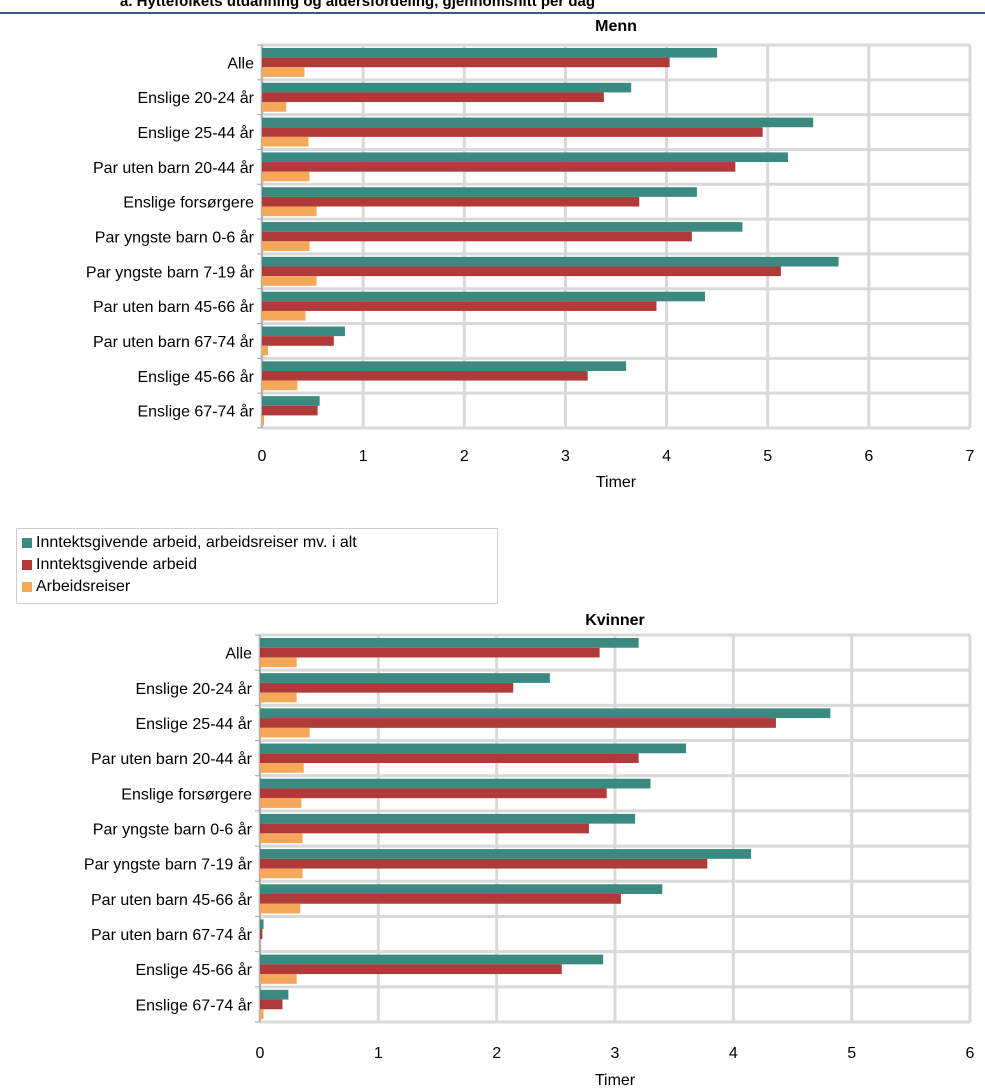 This screenshot has height=1089, width=985. Describe the element at coordinates (27, 565) in the screenshot. I see `legend-swatch-work` at that location.